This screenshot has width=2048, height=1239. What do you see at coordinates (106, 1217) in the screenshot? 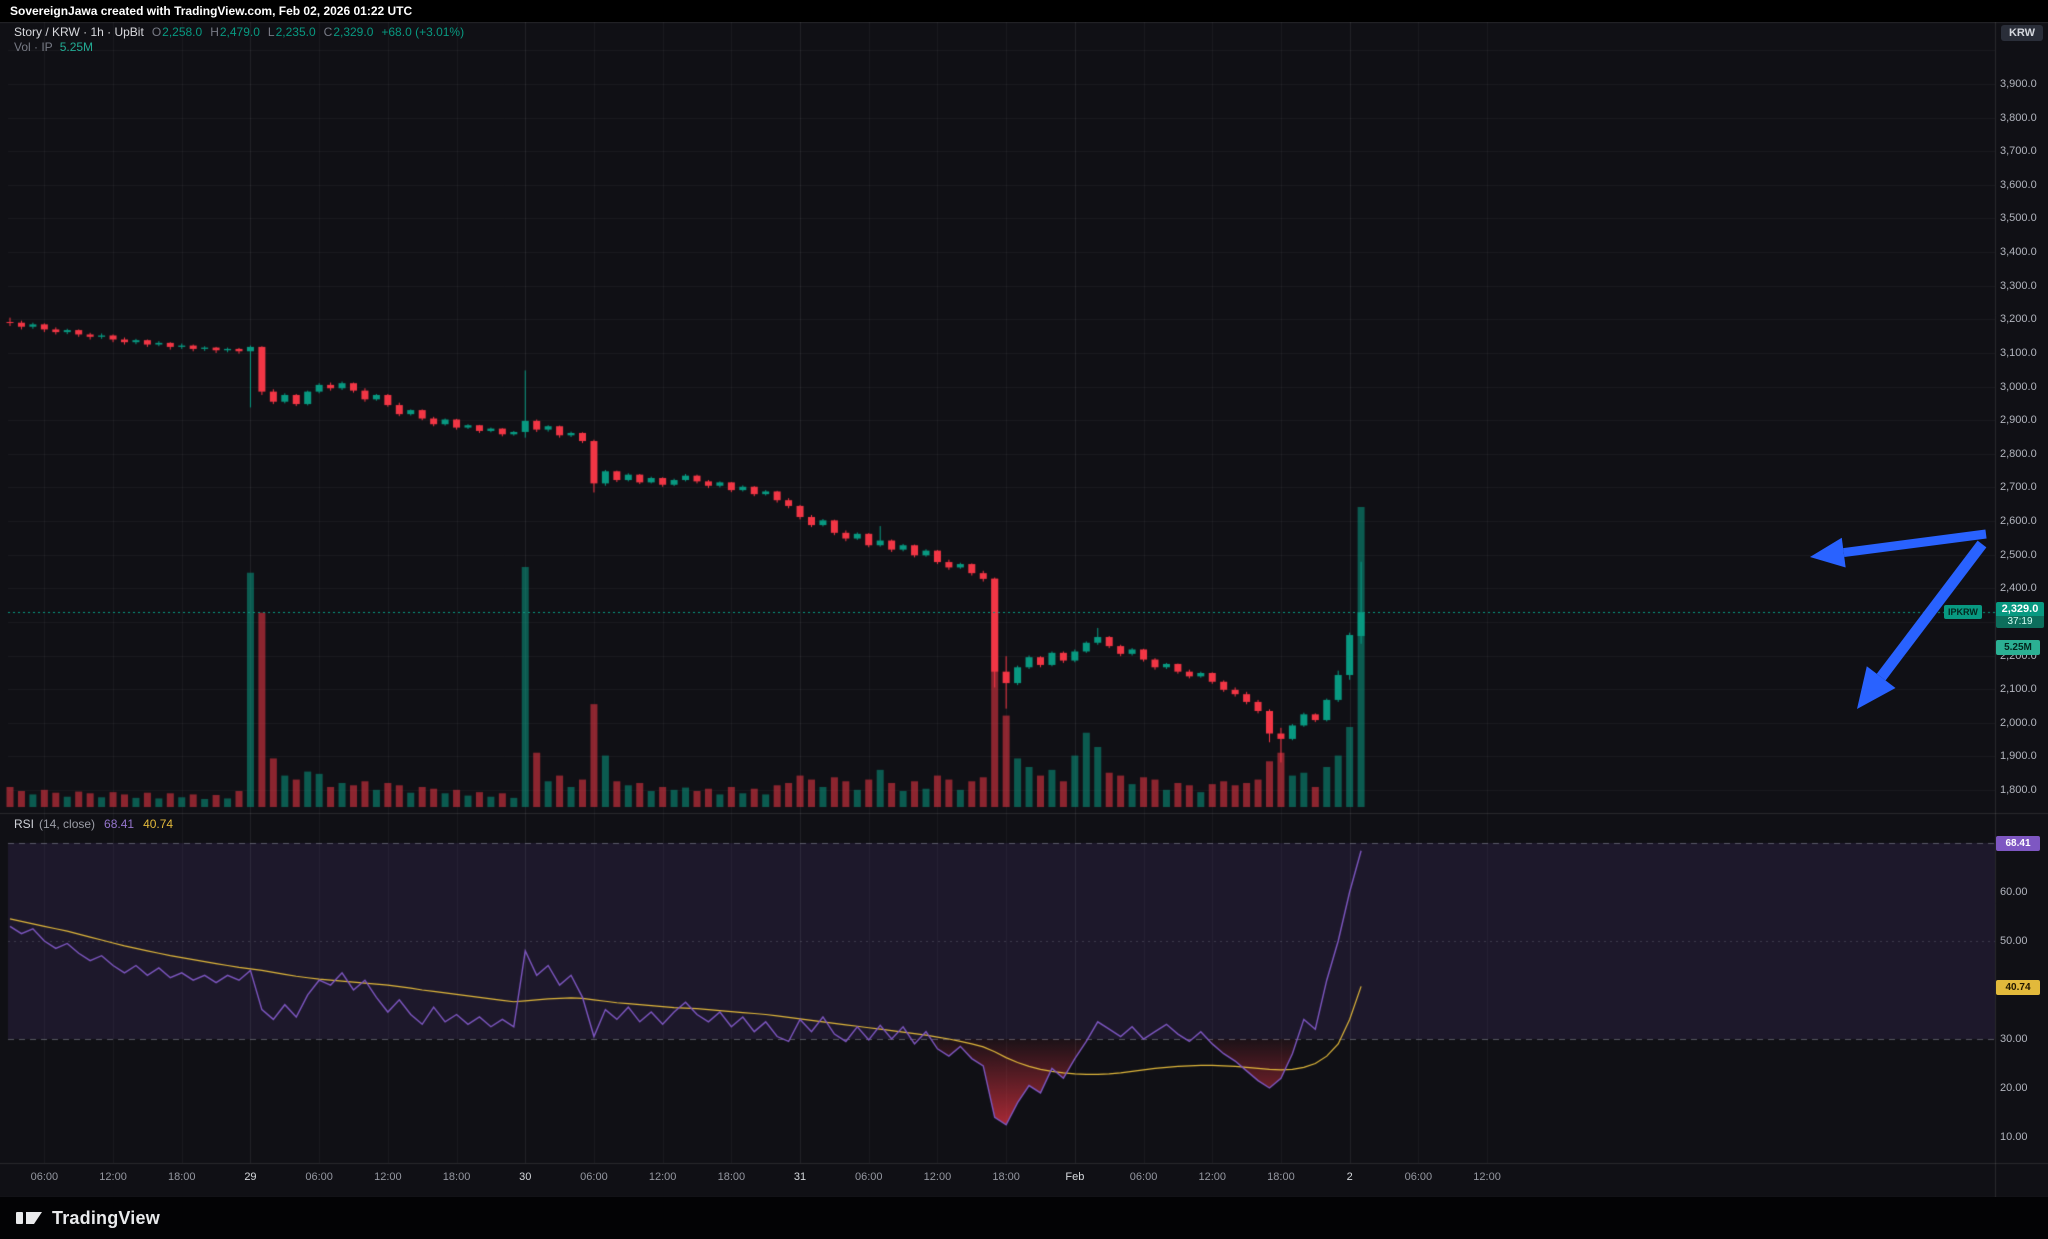
I see `tradingview-wordmark: TradingView` at bounding box center [106, 1217].